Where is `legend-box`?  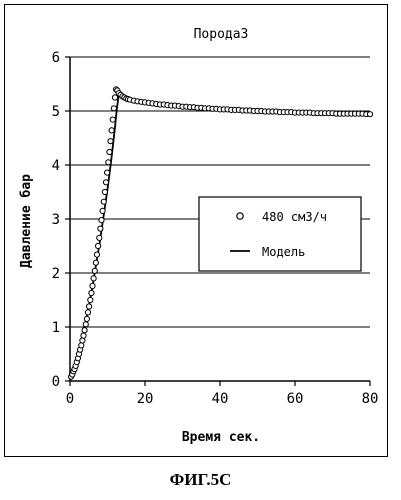
legend-box is located at coordinates (280, 234).